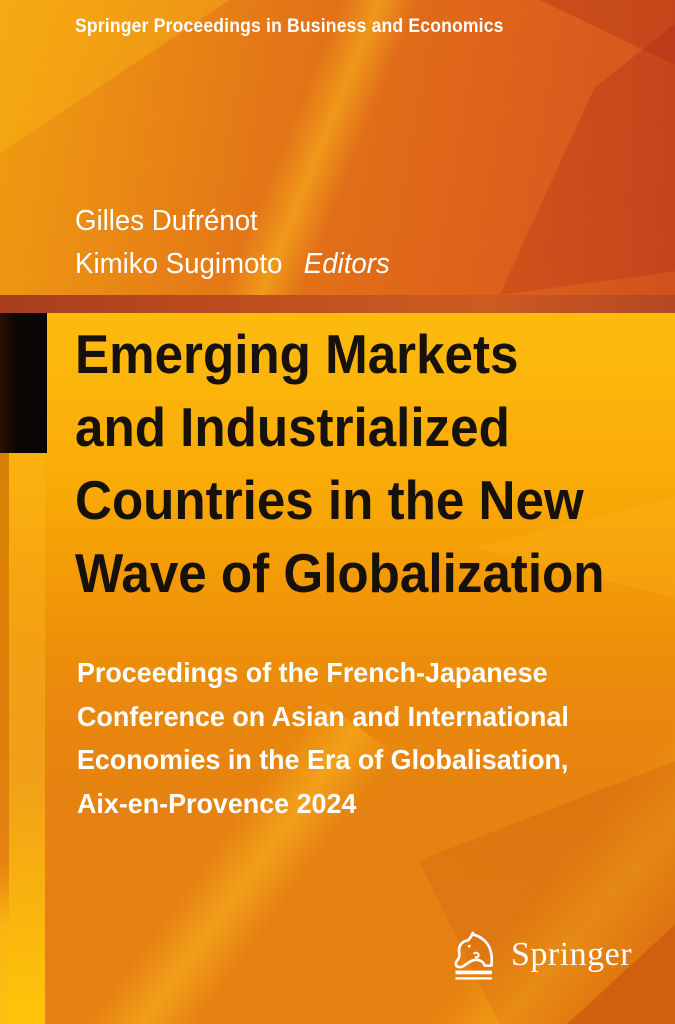 The width and height of the screenshot is (675, 1024). I want to click on book-subtitle-line: Economies in the Era of Globalisation,, so click(323, 759).